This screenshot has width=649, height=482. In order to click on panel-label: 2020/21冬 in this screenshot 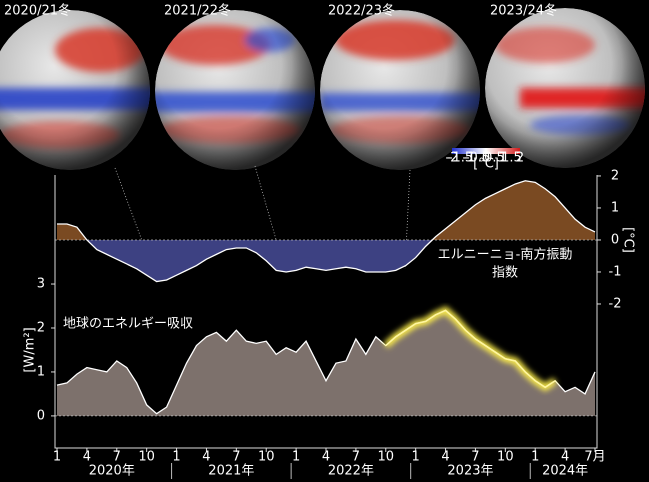, I will do `click(37, 11)`.